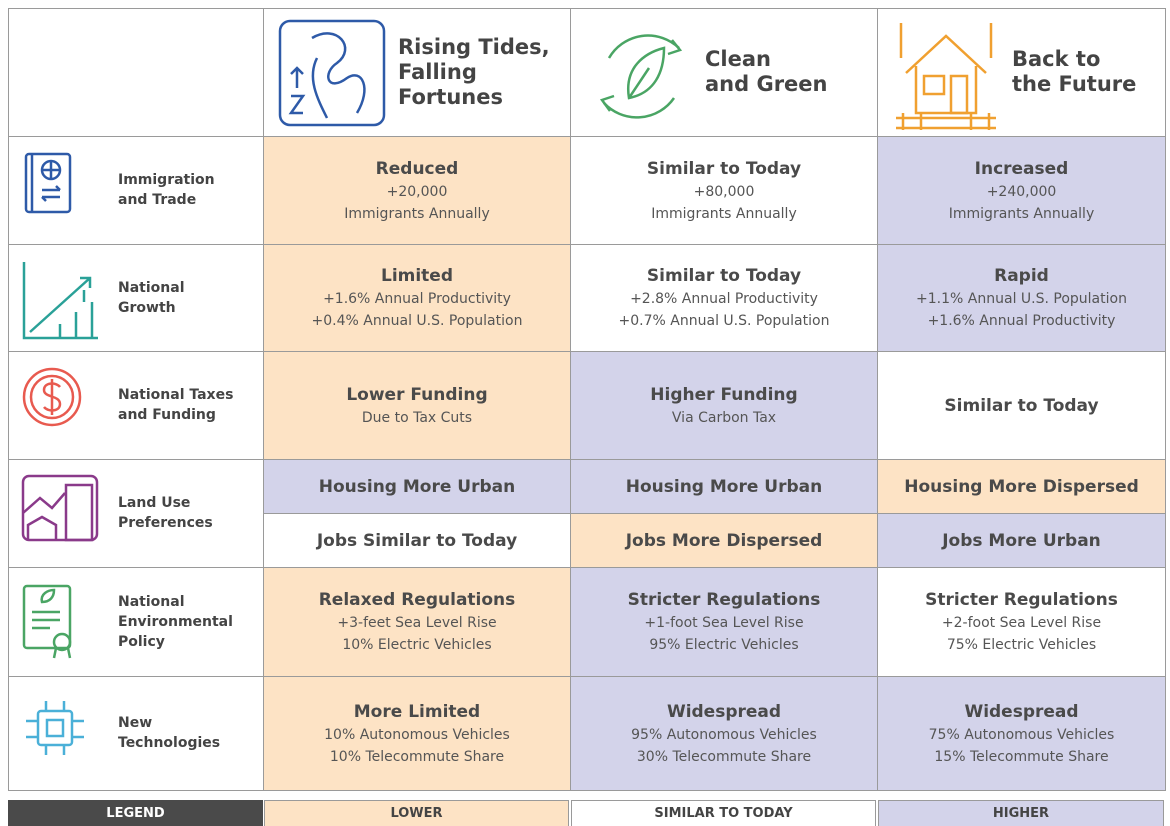 This screenshot has width=1170, height=826. What do you see at coordinates (417, 417) in the screenshot?
I see `cell-detail: Due to Tax Cuts` at bounding box center [417, 417].